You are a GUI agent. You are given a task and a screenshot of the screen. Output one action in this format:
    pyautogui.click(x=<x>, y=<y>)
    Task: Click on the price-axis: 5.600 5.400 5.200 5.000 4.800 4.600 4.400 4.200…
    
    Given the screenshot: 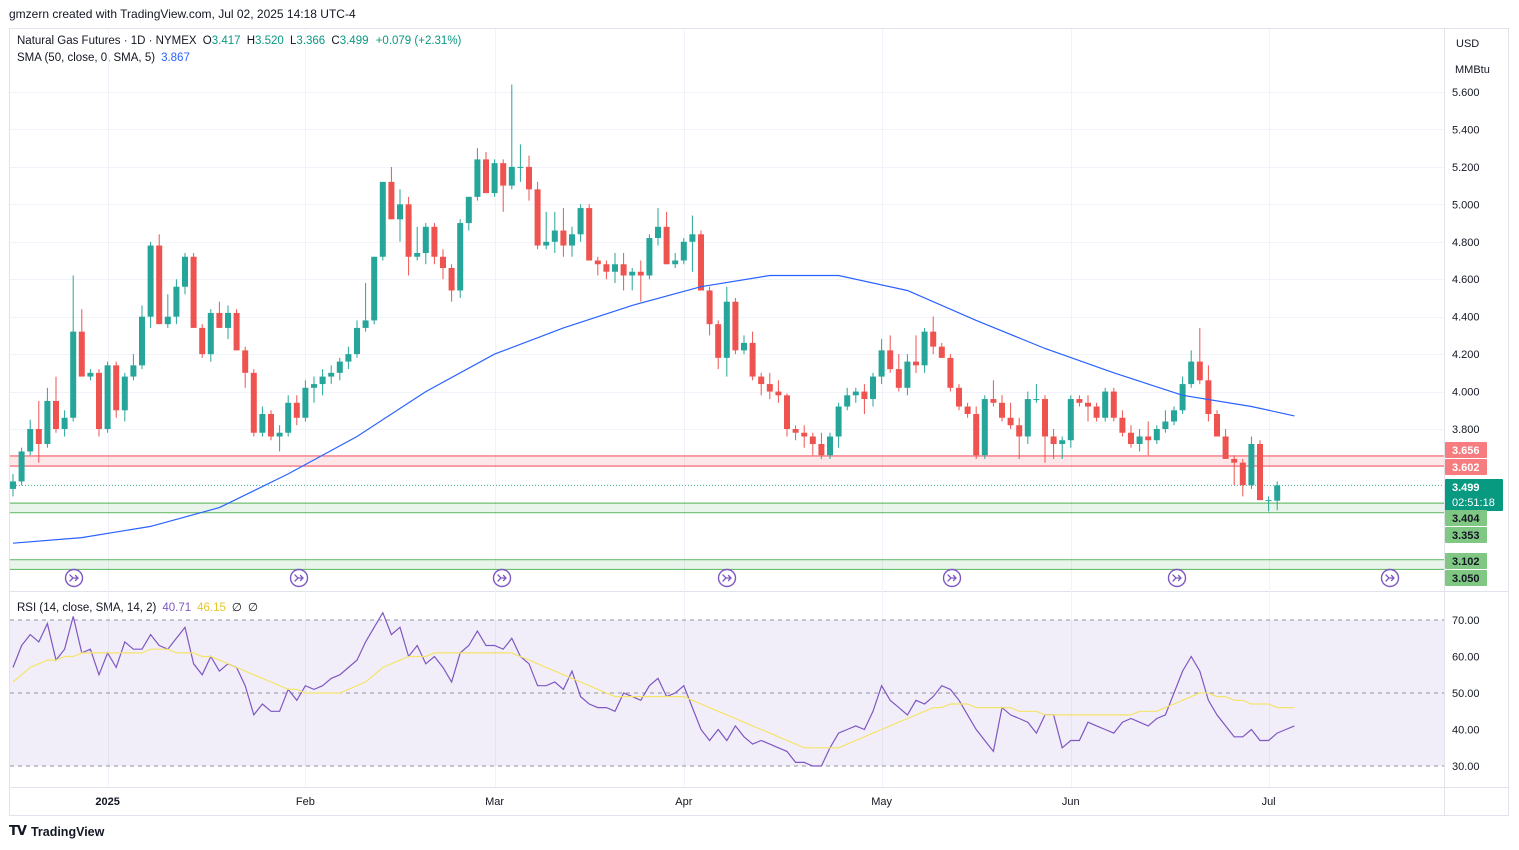 What is the action you would take?
    pyautogui.click(x=1466, y=430)
    